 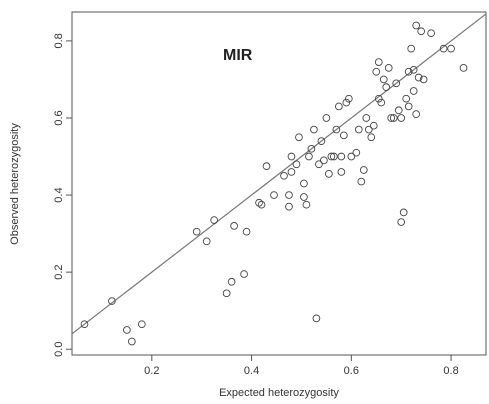 What do you see at coordinates (238, 55) in the screenshot?
I see `chart-annotation: MIR` at bounding box center [238, 55].